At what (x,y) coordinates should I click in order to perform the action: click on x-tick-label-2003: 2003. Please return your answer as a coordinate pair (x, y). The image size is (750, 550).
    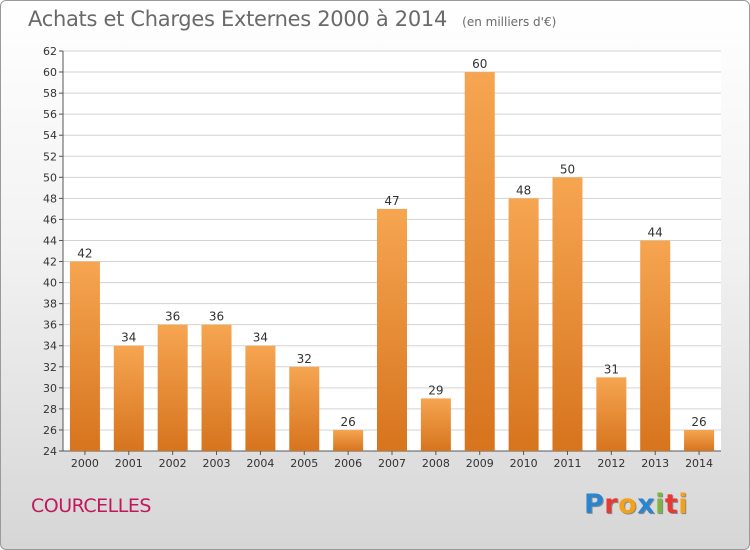
    Looking at the image, I should click on (217, 463).